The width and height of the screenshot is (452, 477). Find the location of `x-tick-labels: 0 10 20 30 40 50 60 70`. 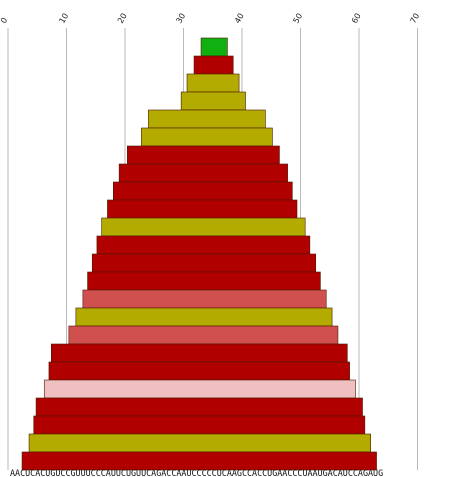

x-tick-labels: 0 10 20 30 40 50 60 70 is located at coordinates (210, 18).